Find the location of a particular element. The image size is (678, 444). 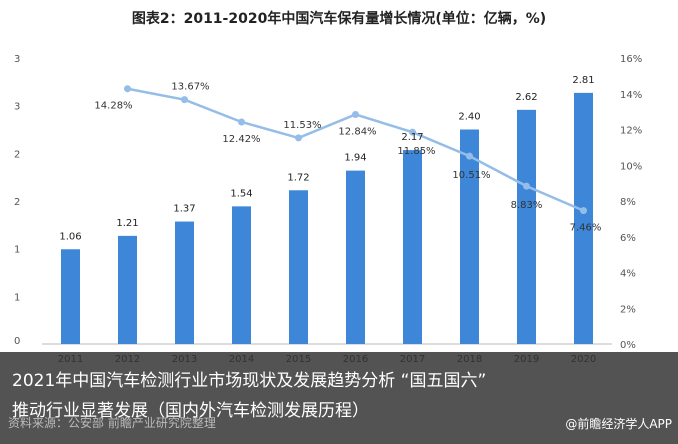

bar-data-label: 1.94 is located at coordinates (355, 158).